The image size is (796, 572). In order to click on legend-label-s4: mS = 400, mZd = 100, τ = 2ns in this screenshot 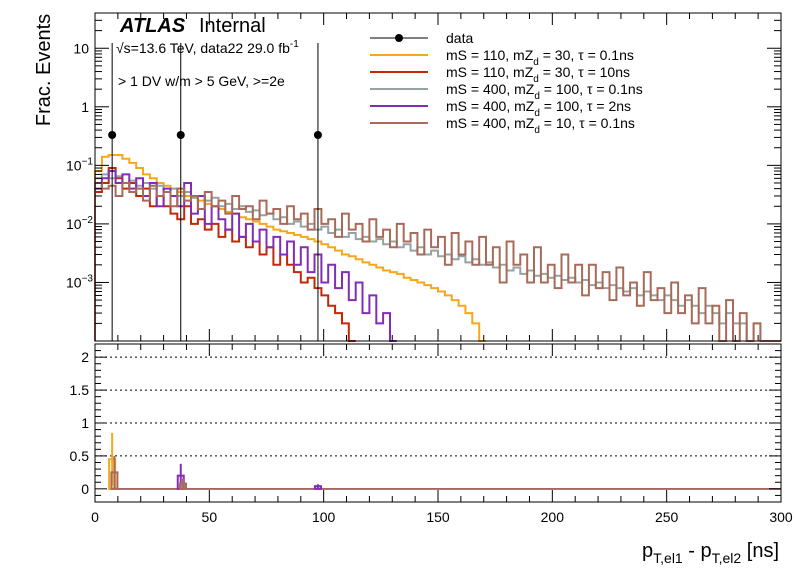, I will do `click(538, 108)`.